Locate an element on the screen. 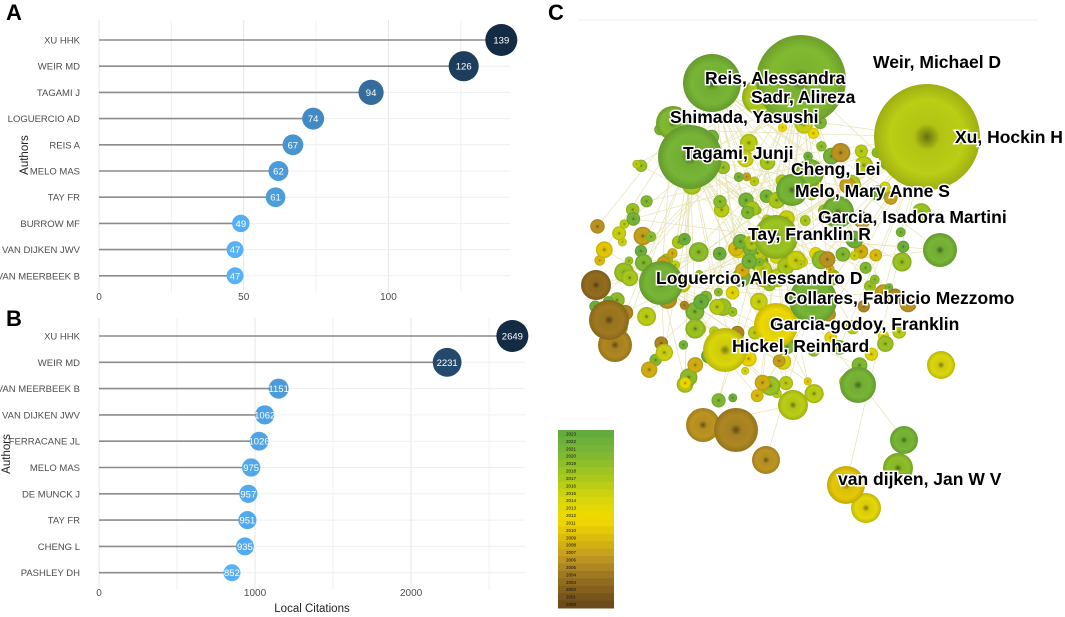 The width and height of the screenshot is (1065, 617). node-label: Sadr, Alireza is located at coordinates (803, 97).